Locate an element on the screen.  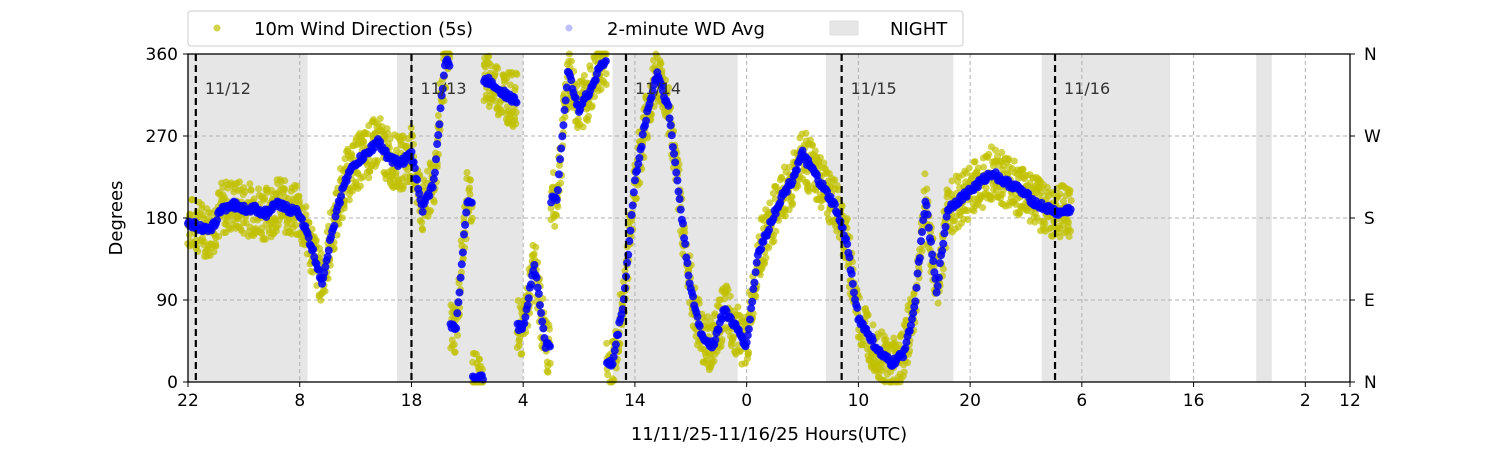
y-tick-label: 180 is located at coordinates (162, 219).